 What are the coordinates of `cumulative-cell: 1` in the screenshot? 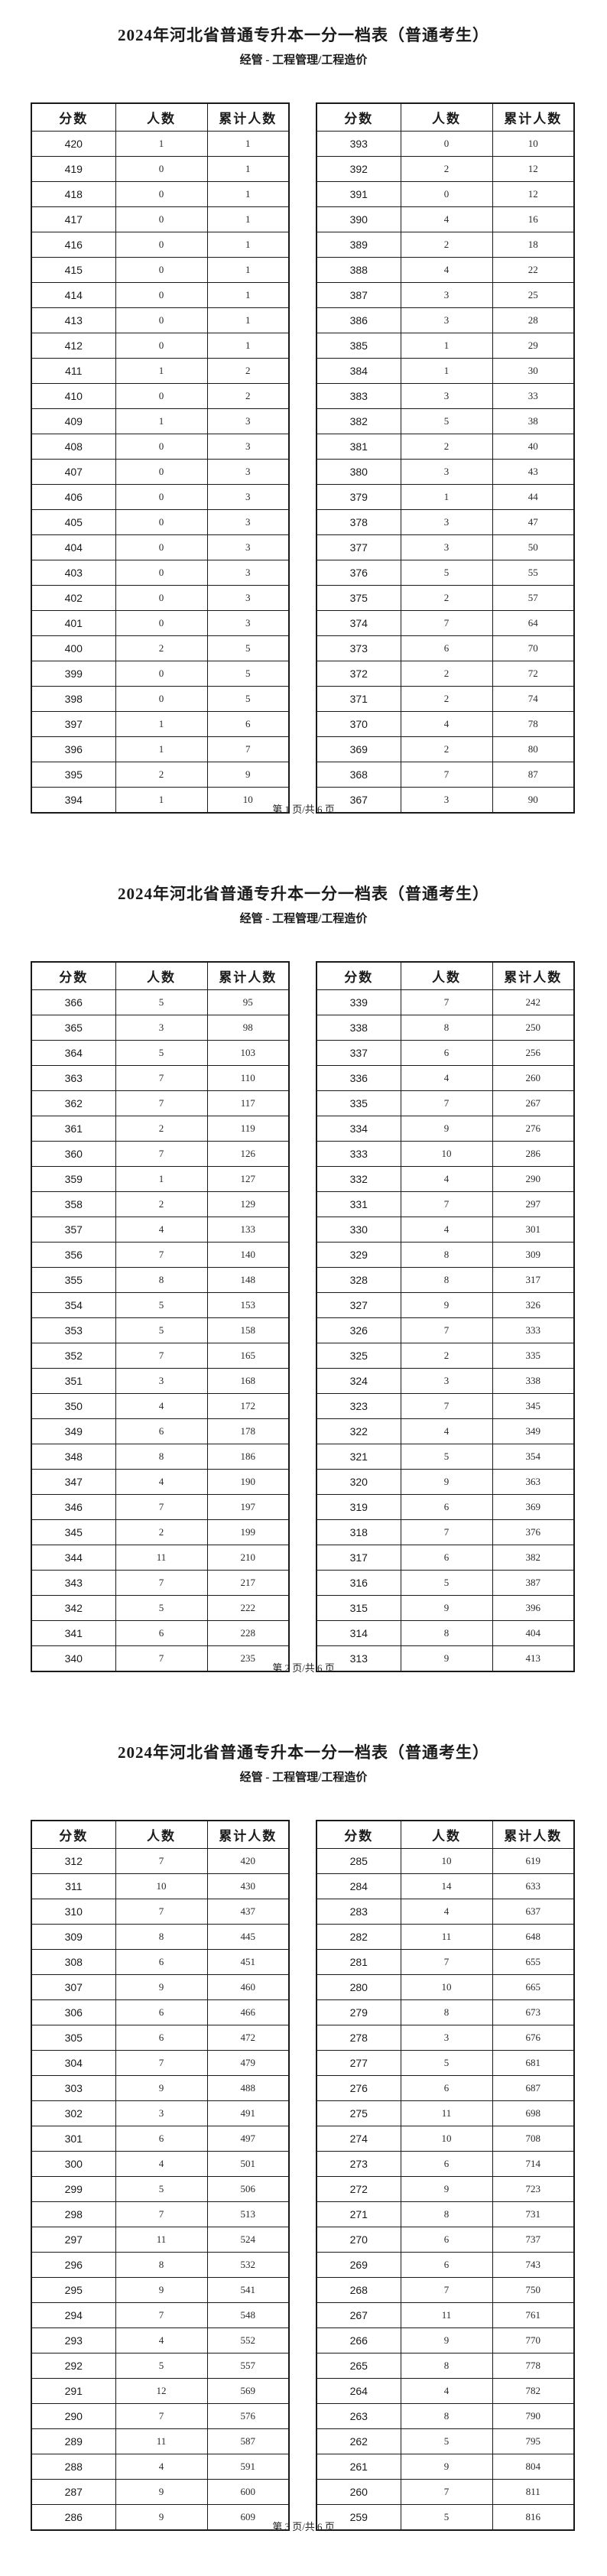 It's located at (248, 245).